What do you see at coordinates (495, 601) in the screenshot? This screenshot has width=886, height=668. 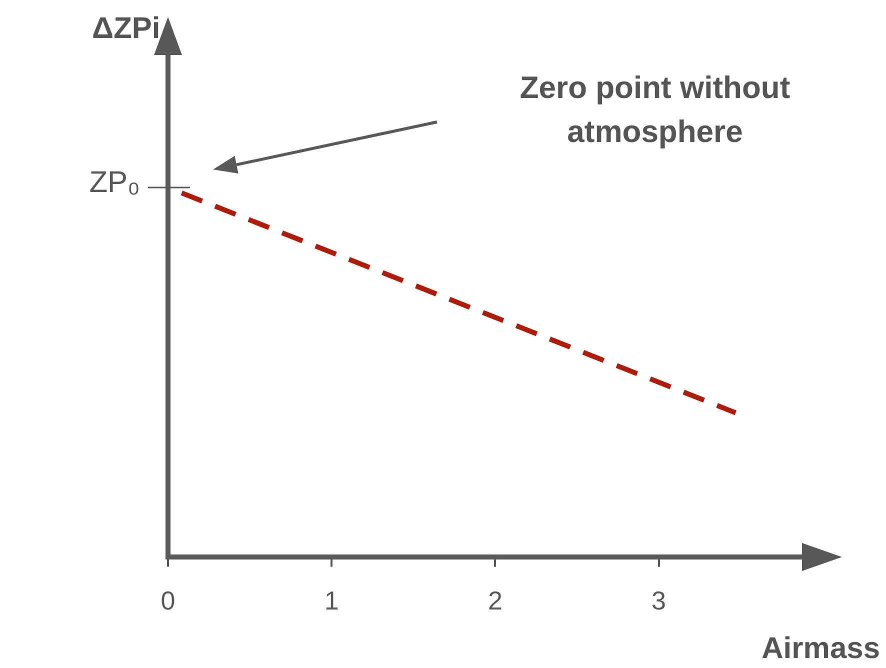 I see `x-tick-label: 2` at bounding box center [495, 601].